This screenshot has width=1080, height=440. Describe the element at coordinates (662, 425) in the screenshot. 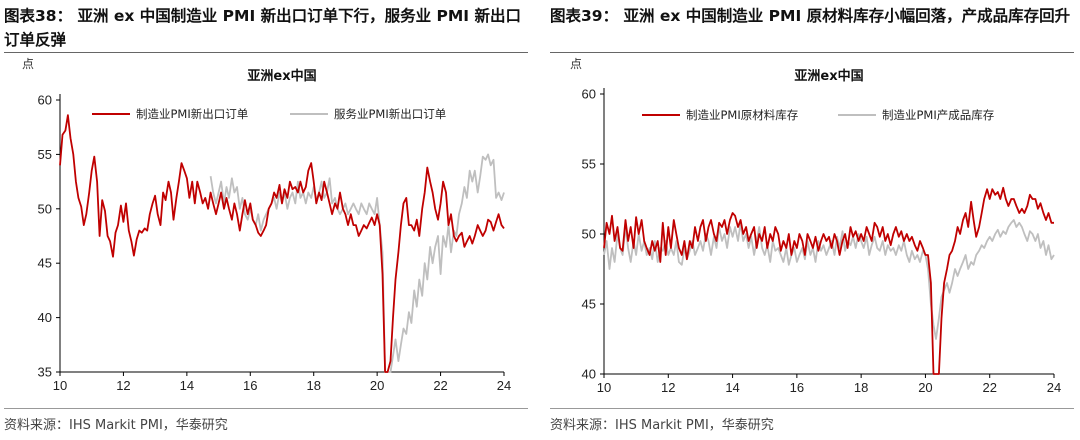

I see `figure-39-source: 资料来源：IHS Markit PMI，华泰研究` at that location.